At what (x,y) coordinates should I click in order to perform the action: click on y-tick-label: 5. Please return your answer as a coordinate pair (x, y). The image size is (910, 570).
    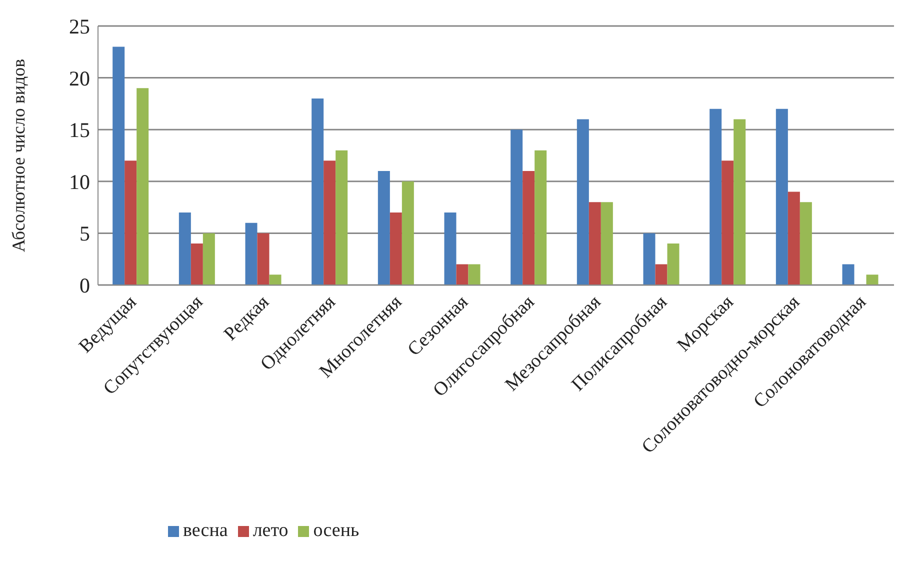
    Looking at the image, I should click on (85, 234).